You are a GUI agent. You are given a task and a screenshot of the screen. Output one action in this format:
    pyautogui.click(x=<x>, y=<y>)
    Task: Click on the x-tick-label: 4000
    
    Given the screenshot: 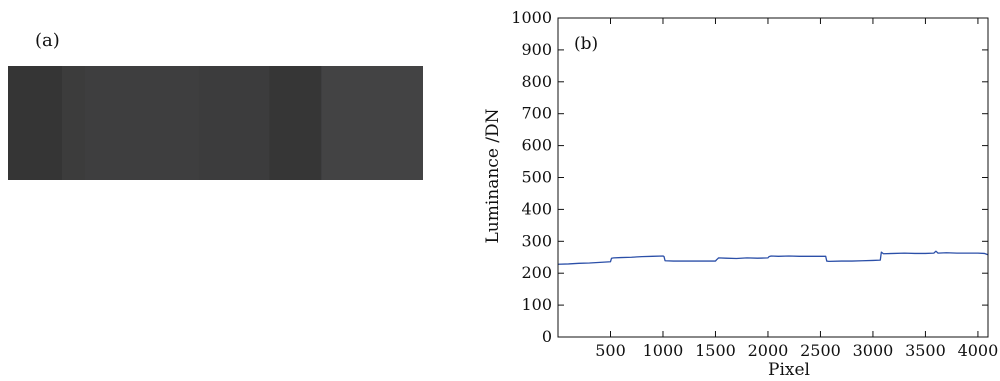 What is the action you would take?
    pyautogui.click(x=978, y=350)
    